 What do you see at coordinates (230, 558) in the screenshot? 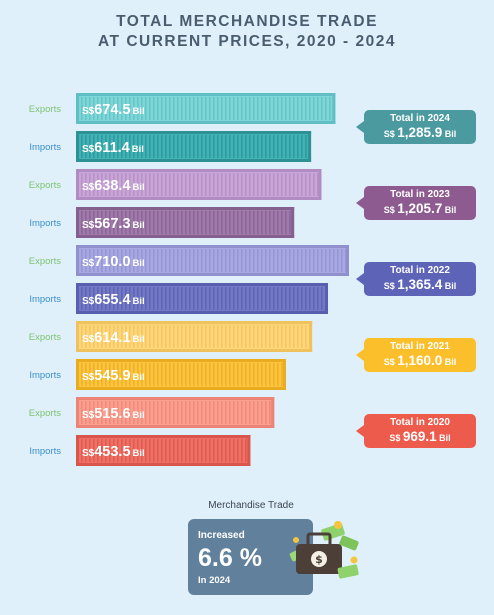
I see `highlight-value: 6.6 %` at bounding box center [230, 558].